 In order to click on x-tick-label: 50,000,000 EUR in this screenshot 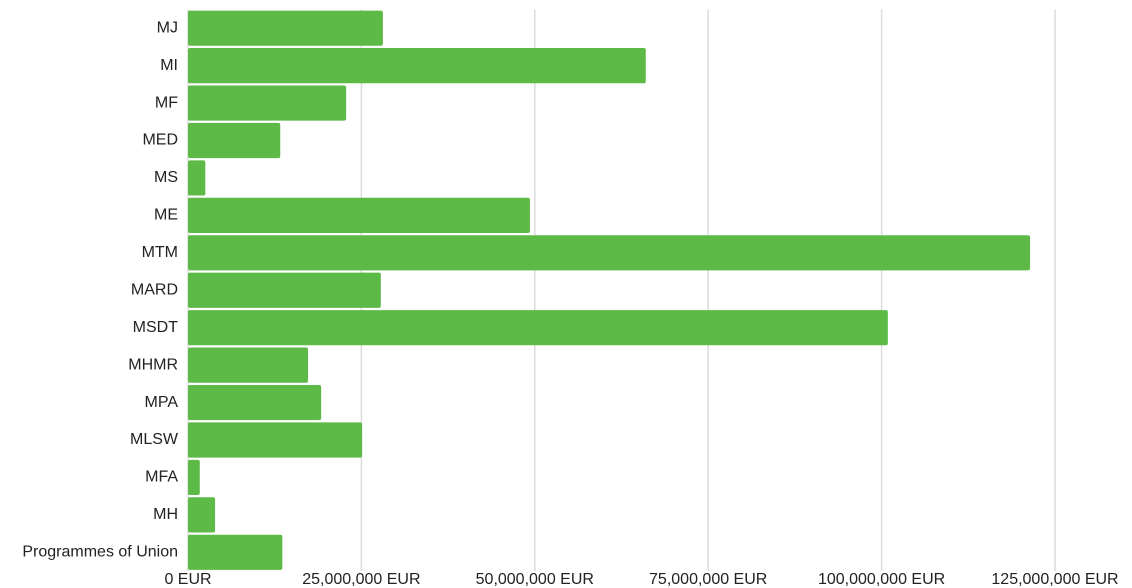, I will do `click(535, 579)`.